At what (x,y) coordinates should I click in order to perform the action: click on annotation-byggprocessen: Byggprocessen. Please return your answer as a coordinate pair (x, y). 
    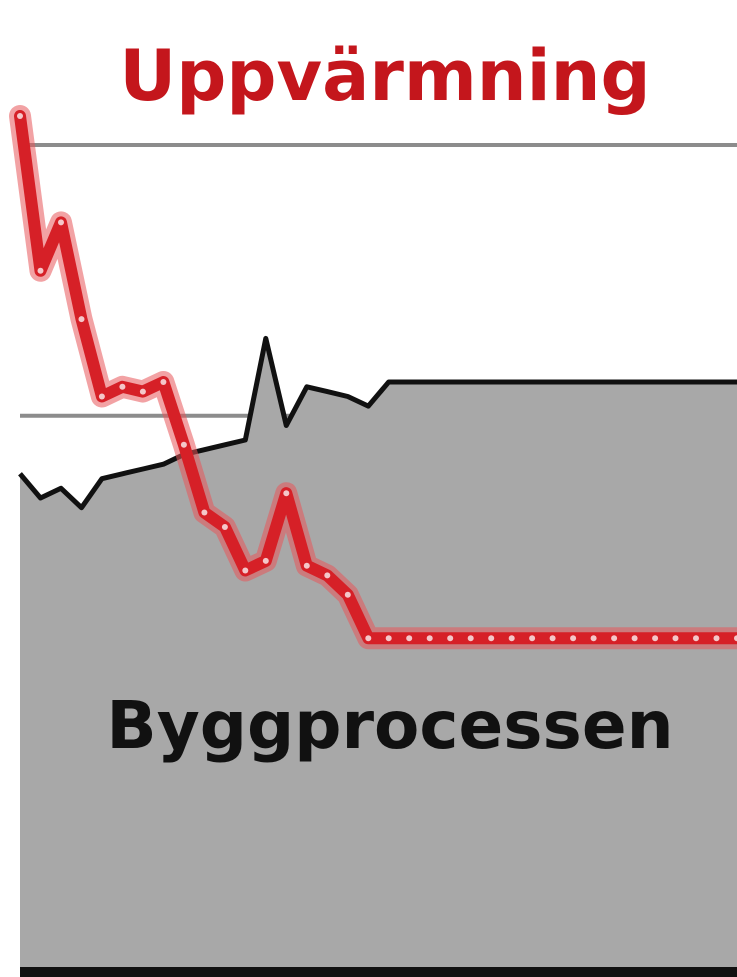
    Looking at the image, I should click on (389, 725).